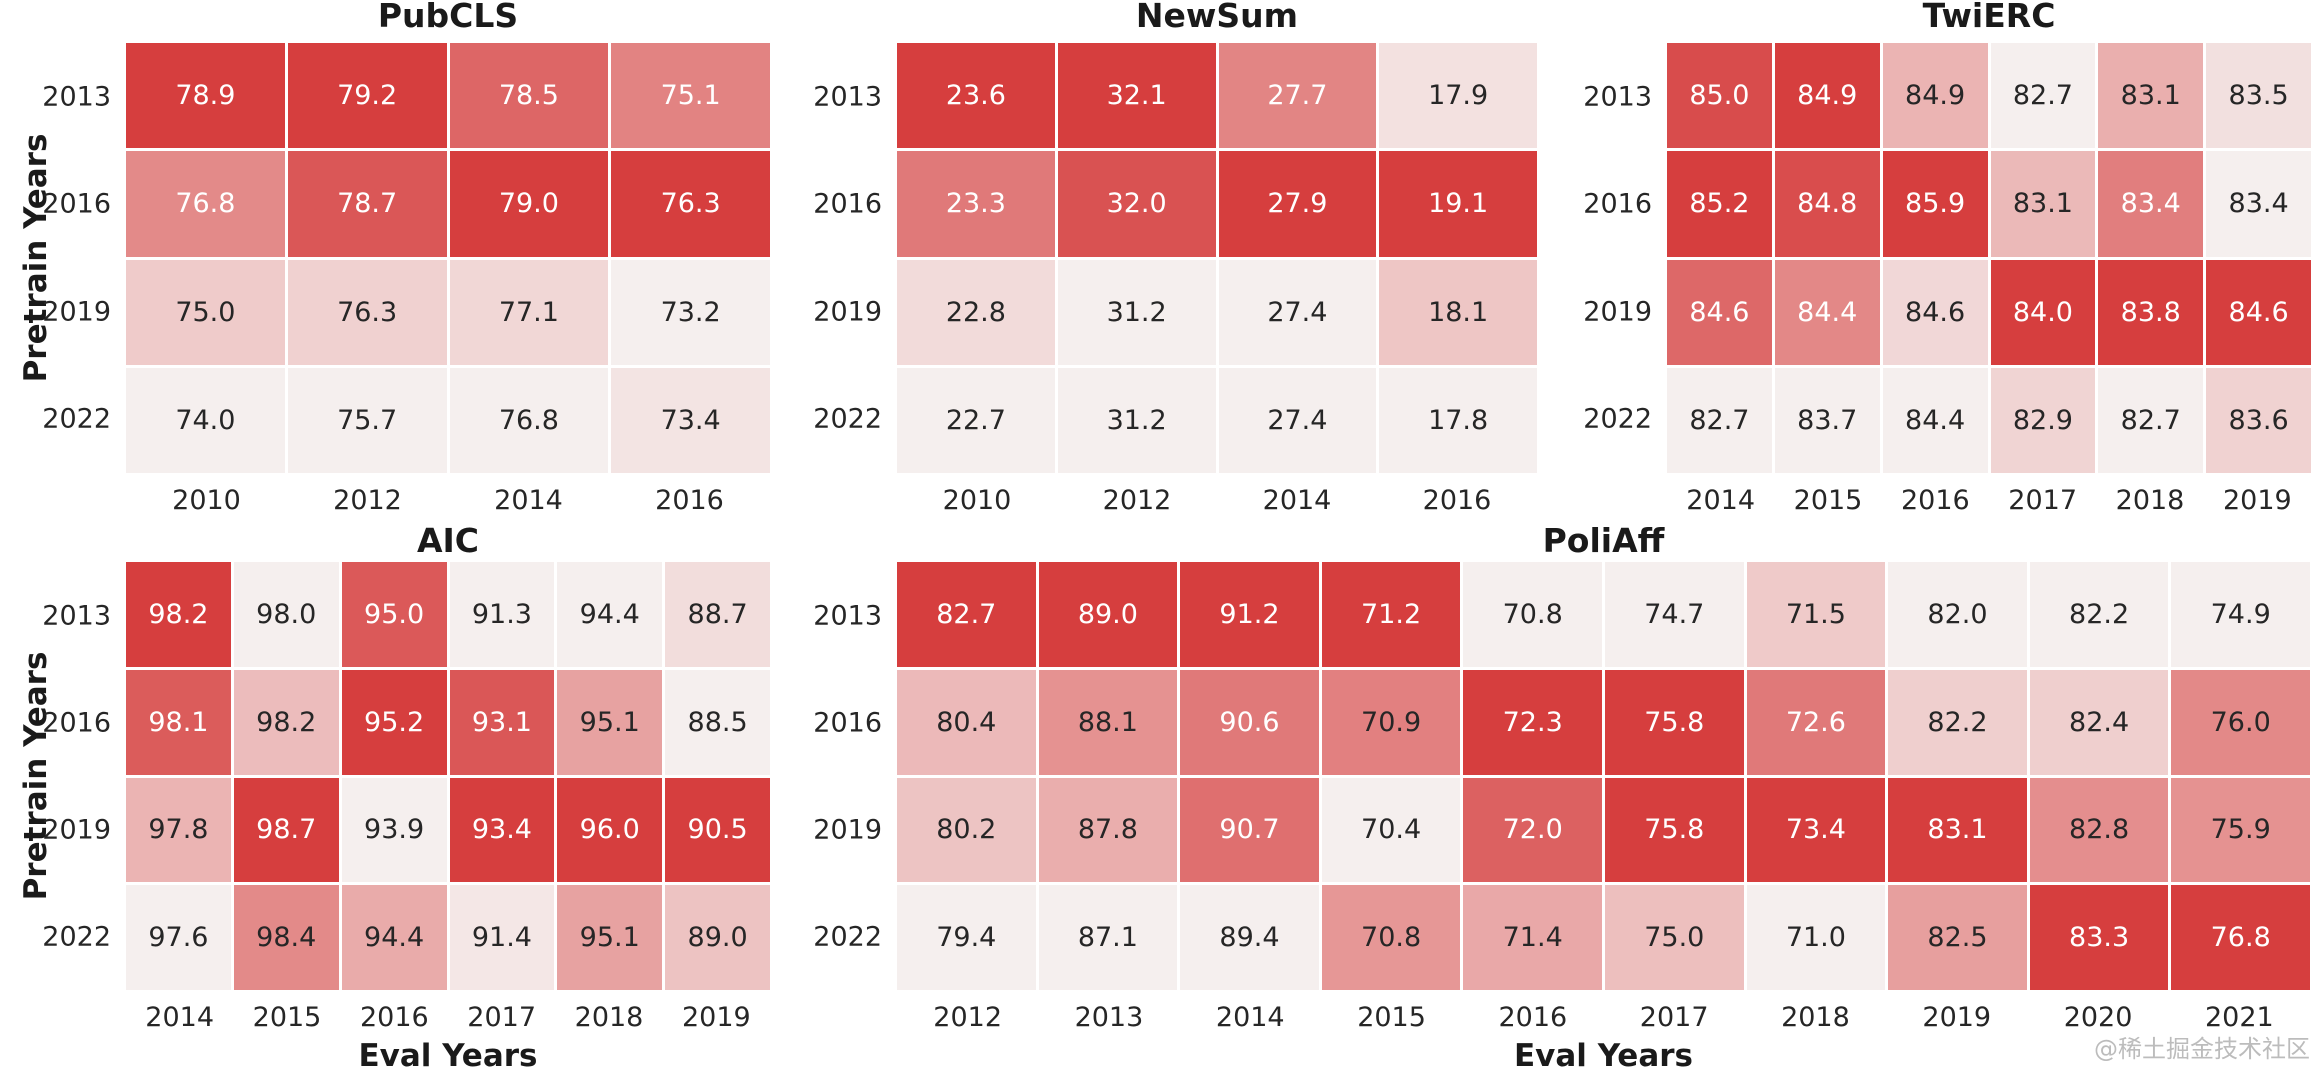  What do you see at coordinates (1957, 614) in the screenshot?
I see `heatmap-cell: 82.0` at bounding box center [1957, 614].